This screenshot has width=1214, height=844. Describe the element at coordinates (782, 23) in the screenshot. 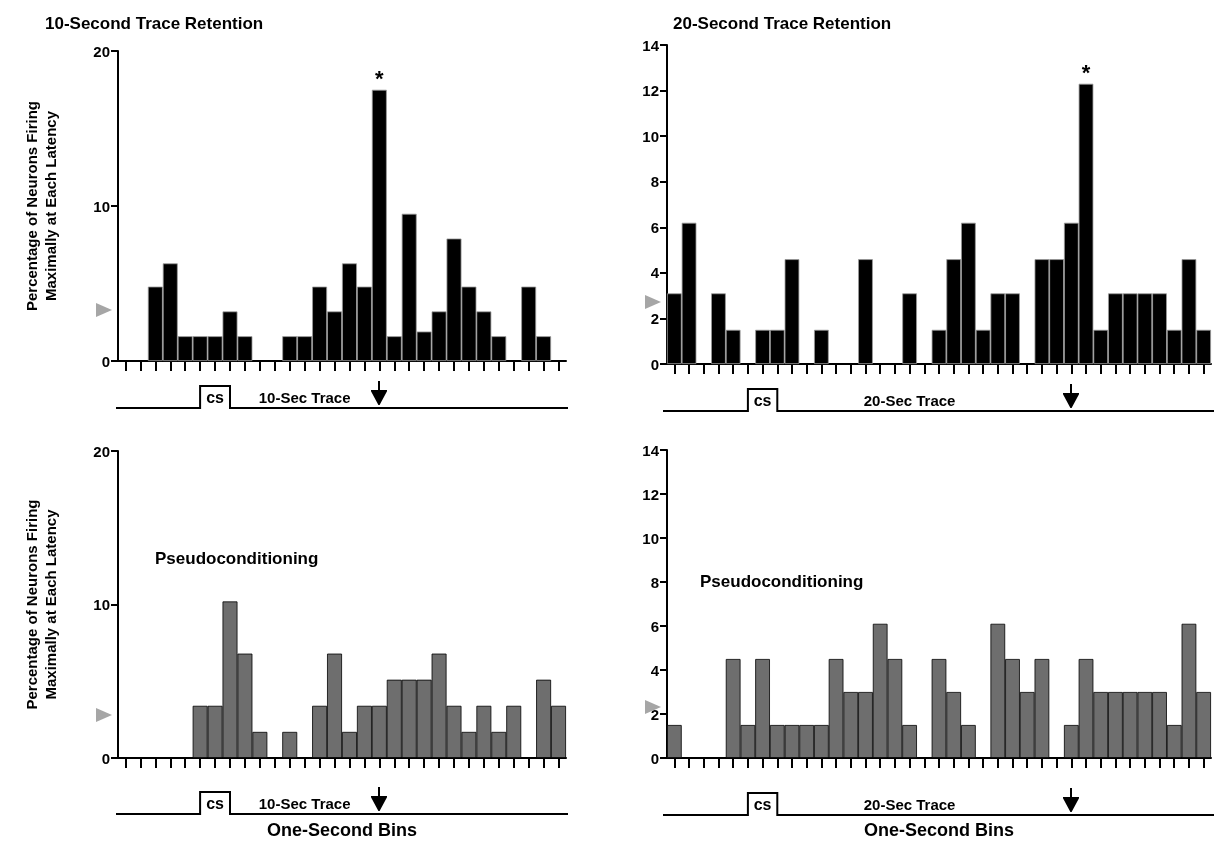

I see `chart-title: 20-Second Trace Retention` at that location.